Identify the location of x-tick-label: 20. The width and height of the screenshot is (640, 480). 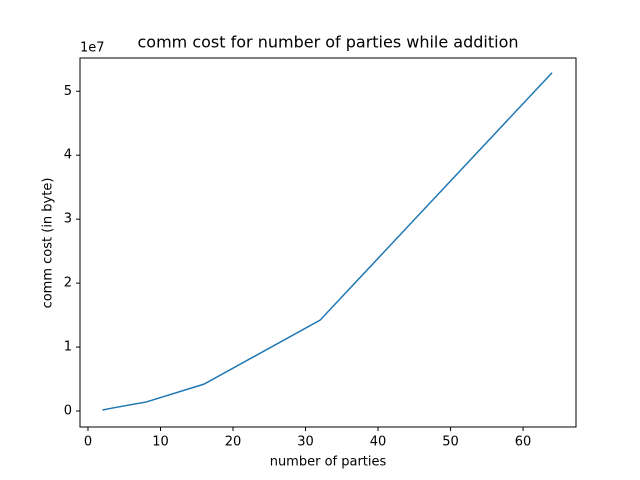
(233, 442).